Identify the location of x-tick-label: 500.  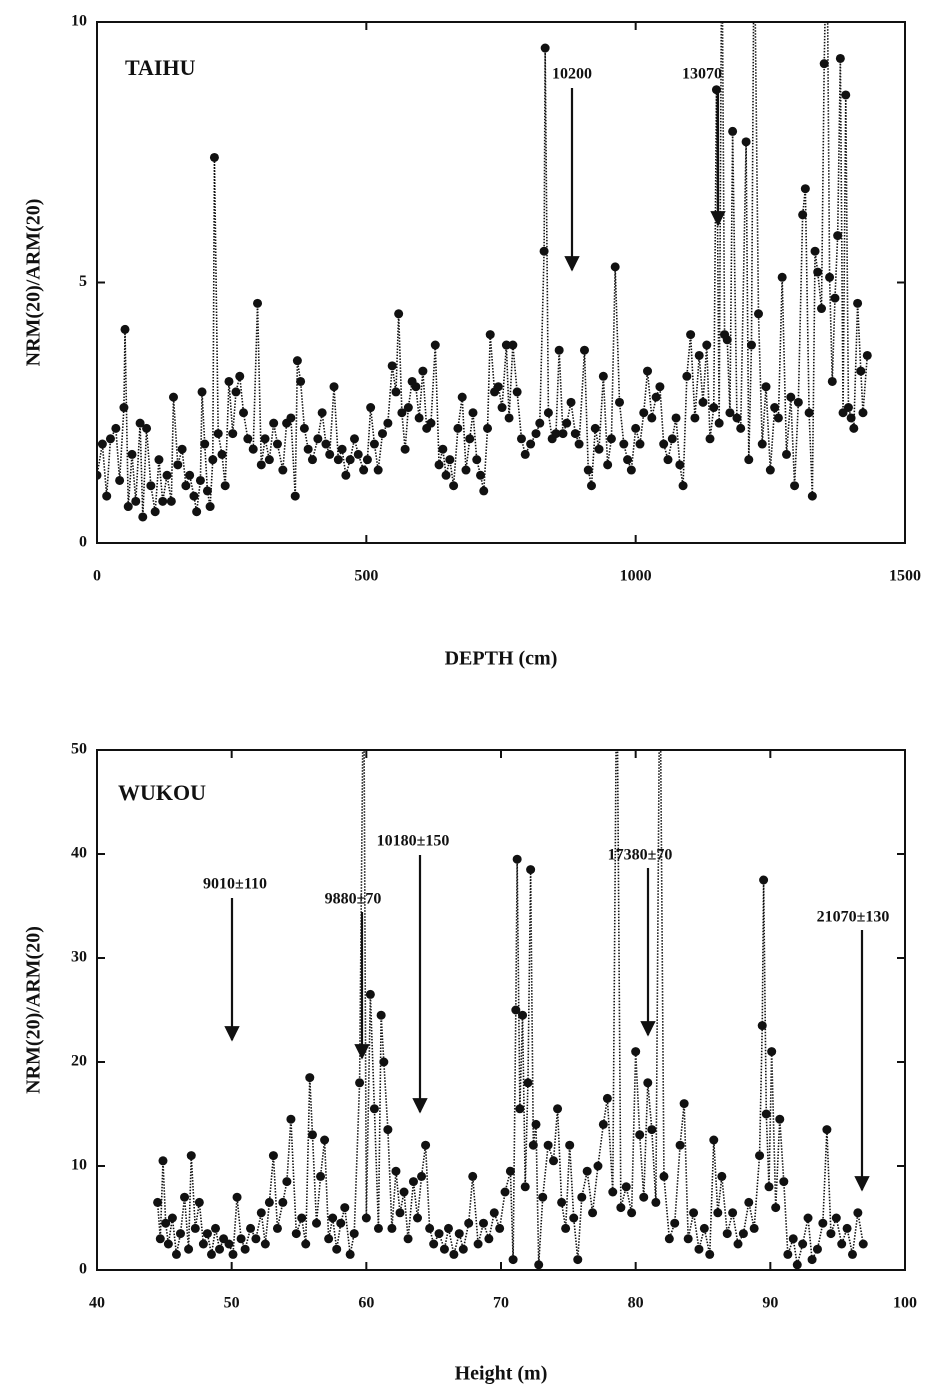
(366, 576).